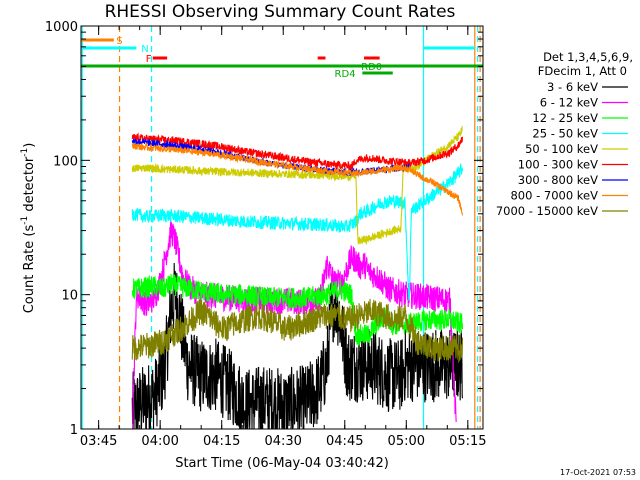  Describe the element at coordinates (371, 67) in the screenshot. I see `flag-label-rd0: RD0` at that location.